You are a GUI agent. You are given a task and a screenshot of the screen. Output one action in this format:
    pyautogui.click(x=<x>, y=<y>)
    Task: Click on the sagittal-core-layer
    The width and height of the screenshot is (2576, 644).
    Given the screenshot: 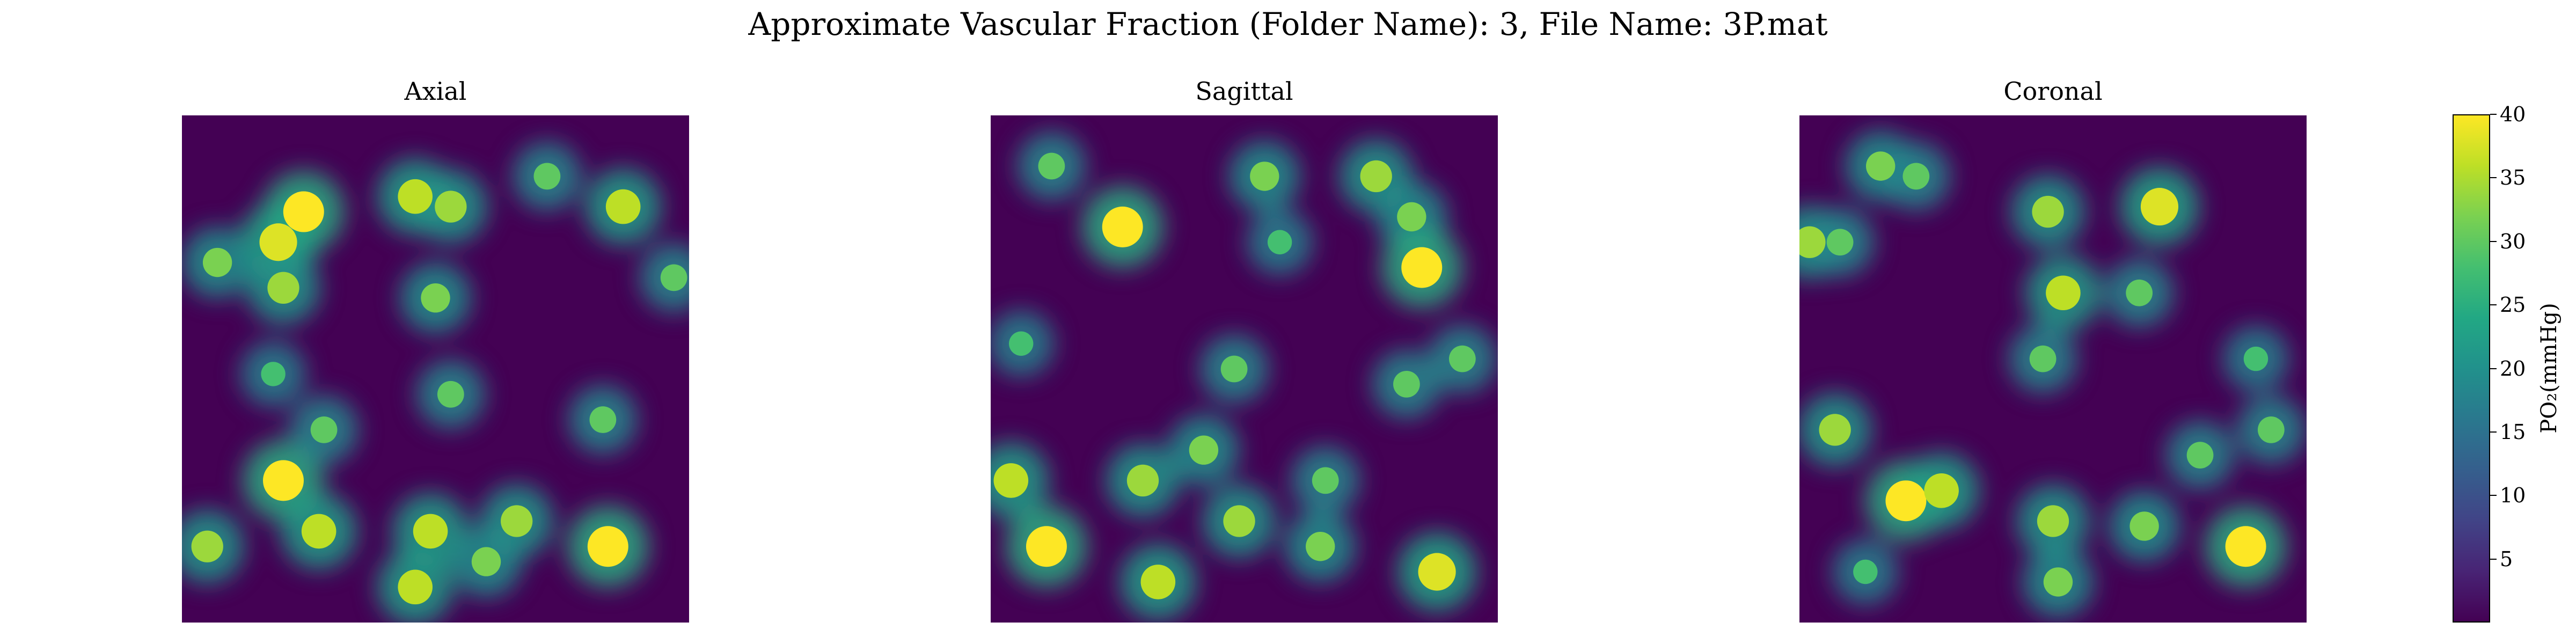 What is the action you would take?
    pyautogui.click(x=1234, y=375)
    